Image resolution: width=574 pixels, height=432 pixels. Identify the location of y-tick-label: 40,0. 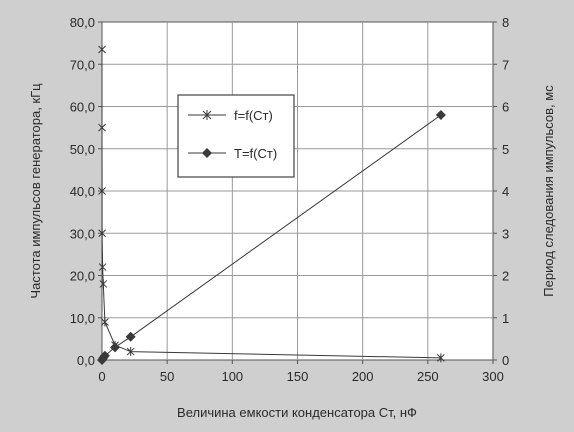
(82, 191).